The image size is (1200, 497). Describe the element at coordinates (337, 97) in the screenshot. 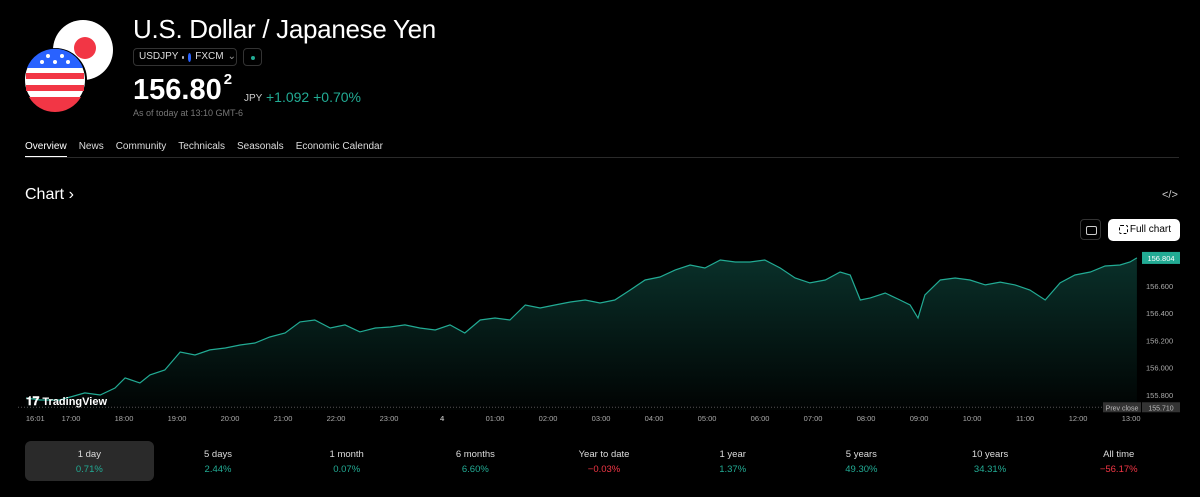

I see `change-pct: +0.70%` at that location.